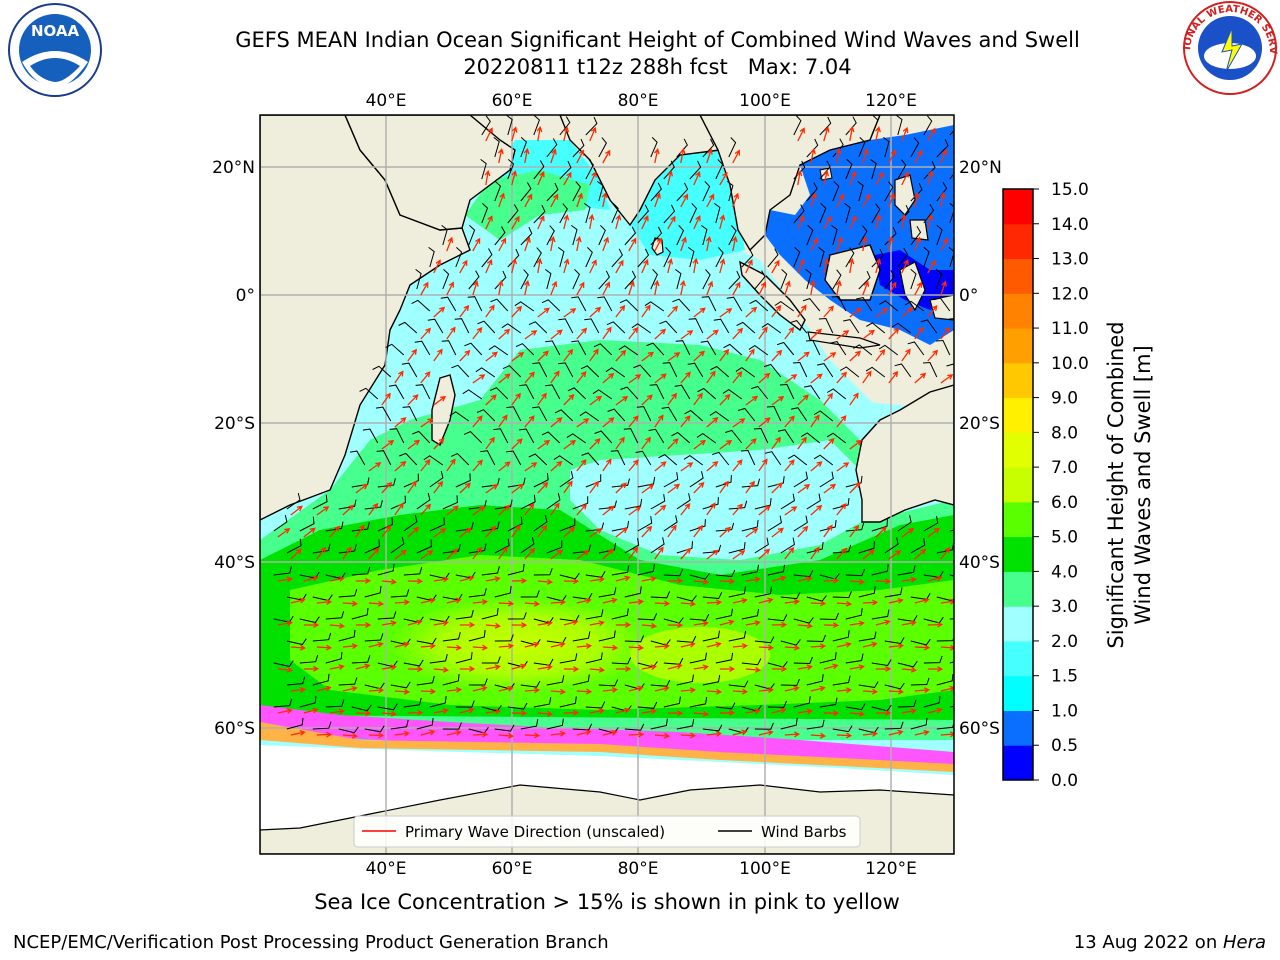  Describe the element at coordinates (765, 101) in the screenshot. I see `lon-tick-top-100e: 100°E` at that location.